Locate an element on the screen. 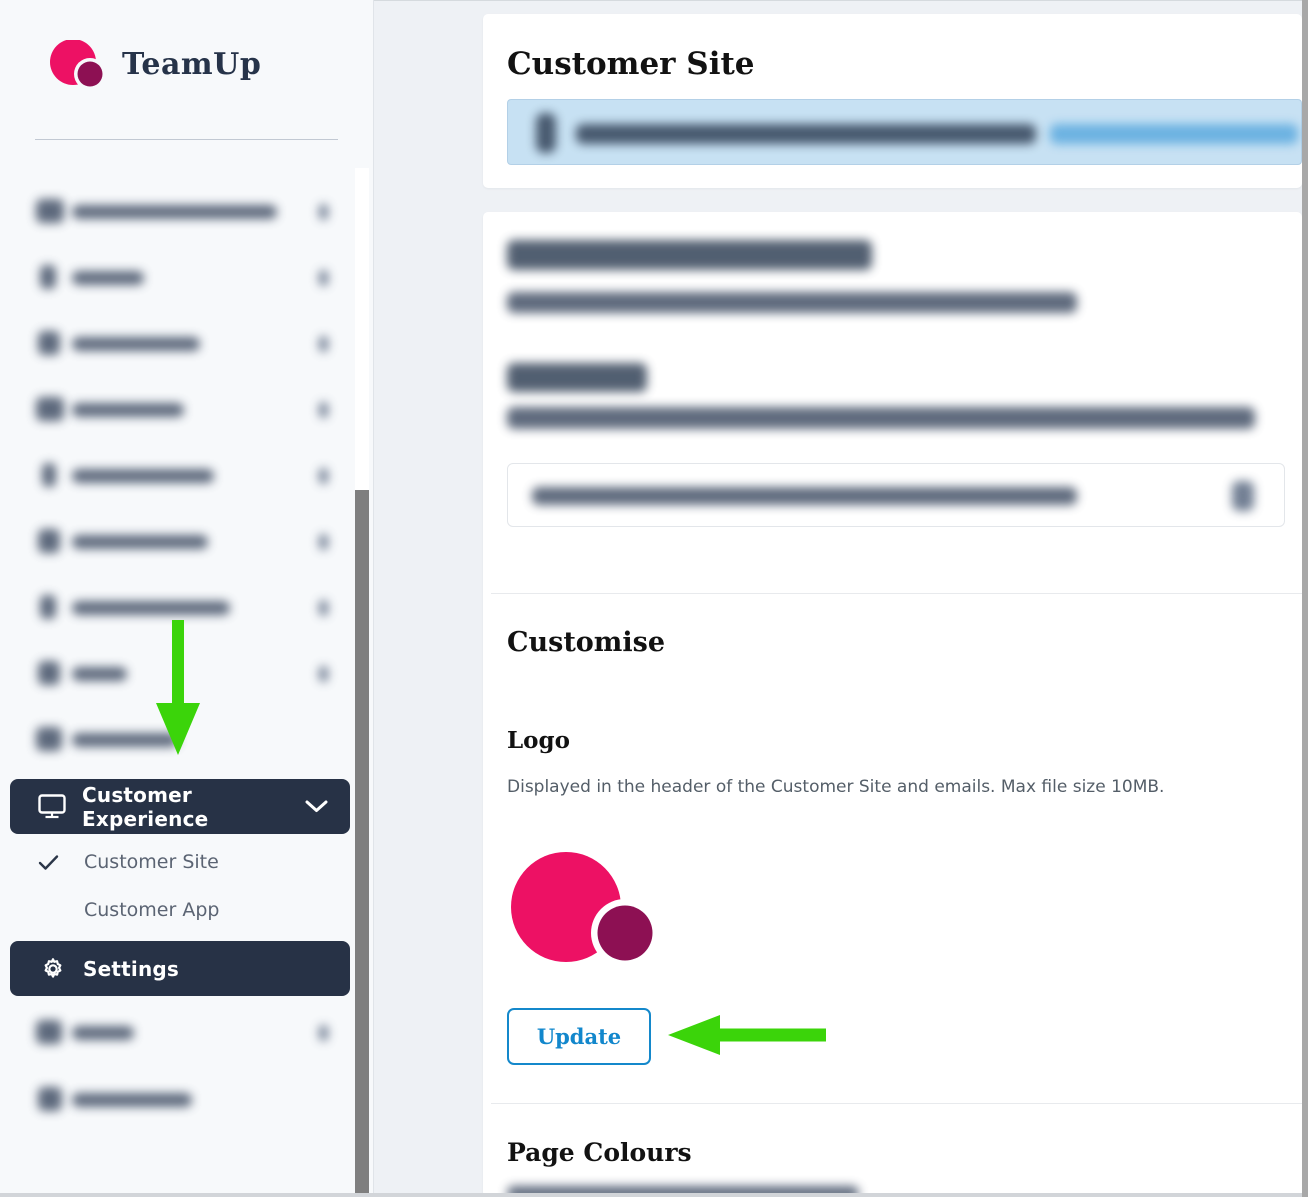 The height and width of the screenshot is (1197, 1310). window-bottom-edge is located at coordinates (655, 1195).